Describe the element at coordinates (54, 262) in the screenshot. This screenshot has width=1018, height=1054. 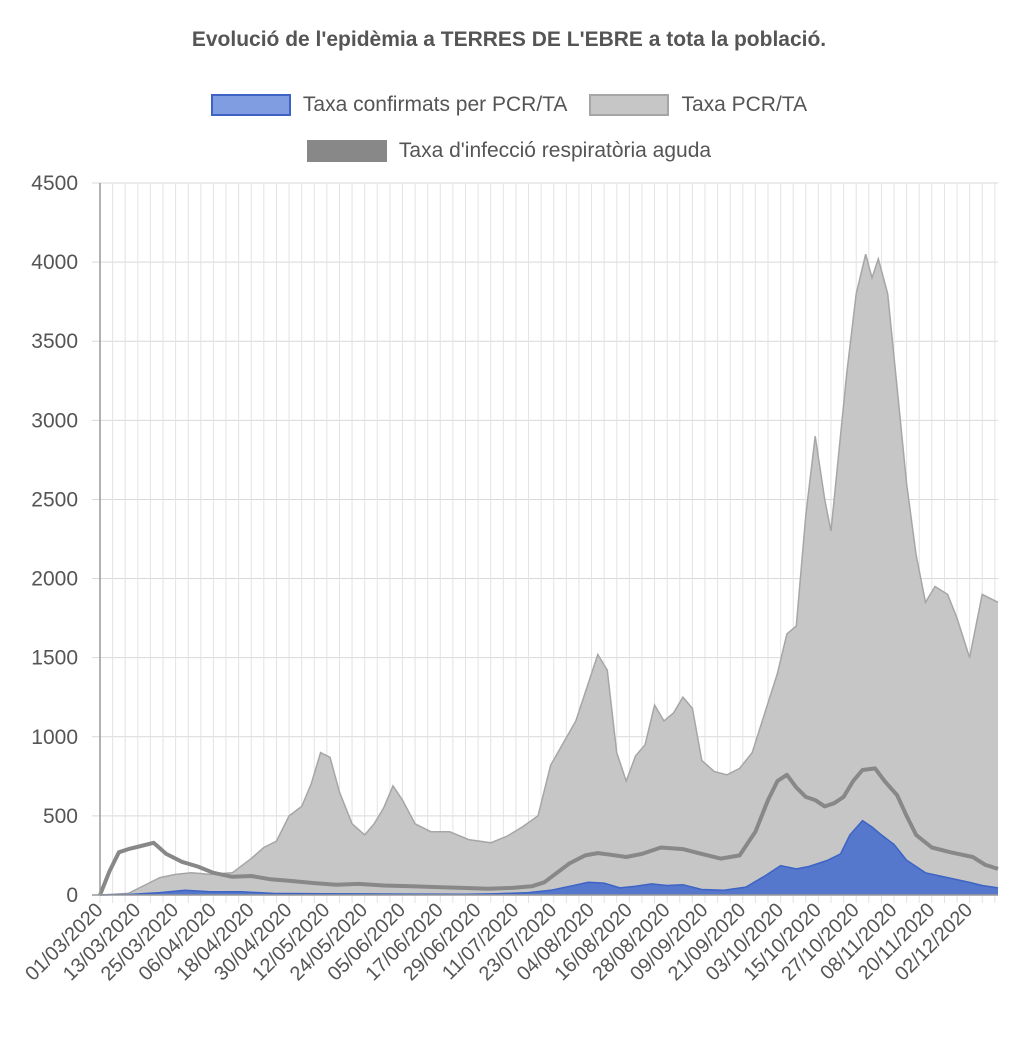
I see `y-tick-label-8: 4000` at that location.